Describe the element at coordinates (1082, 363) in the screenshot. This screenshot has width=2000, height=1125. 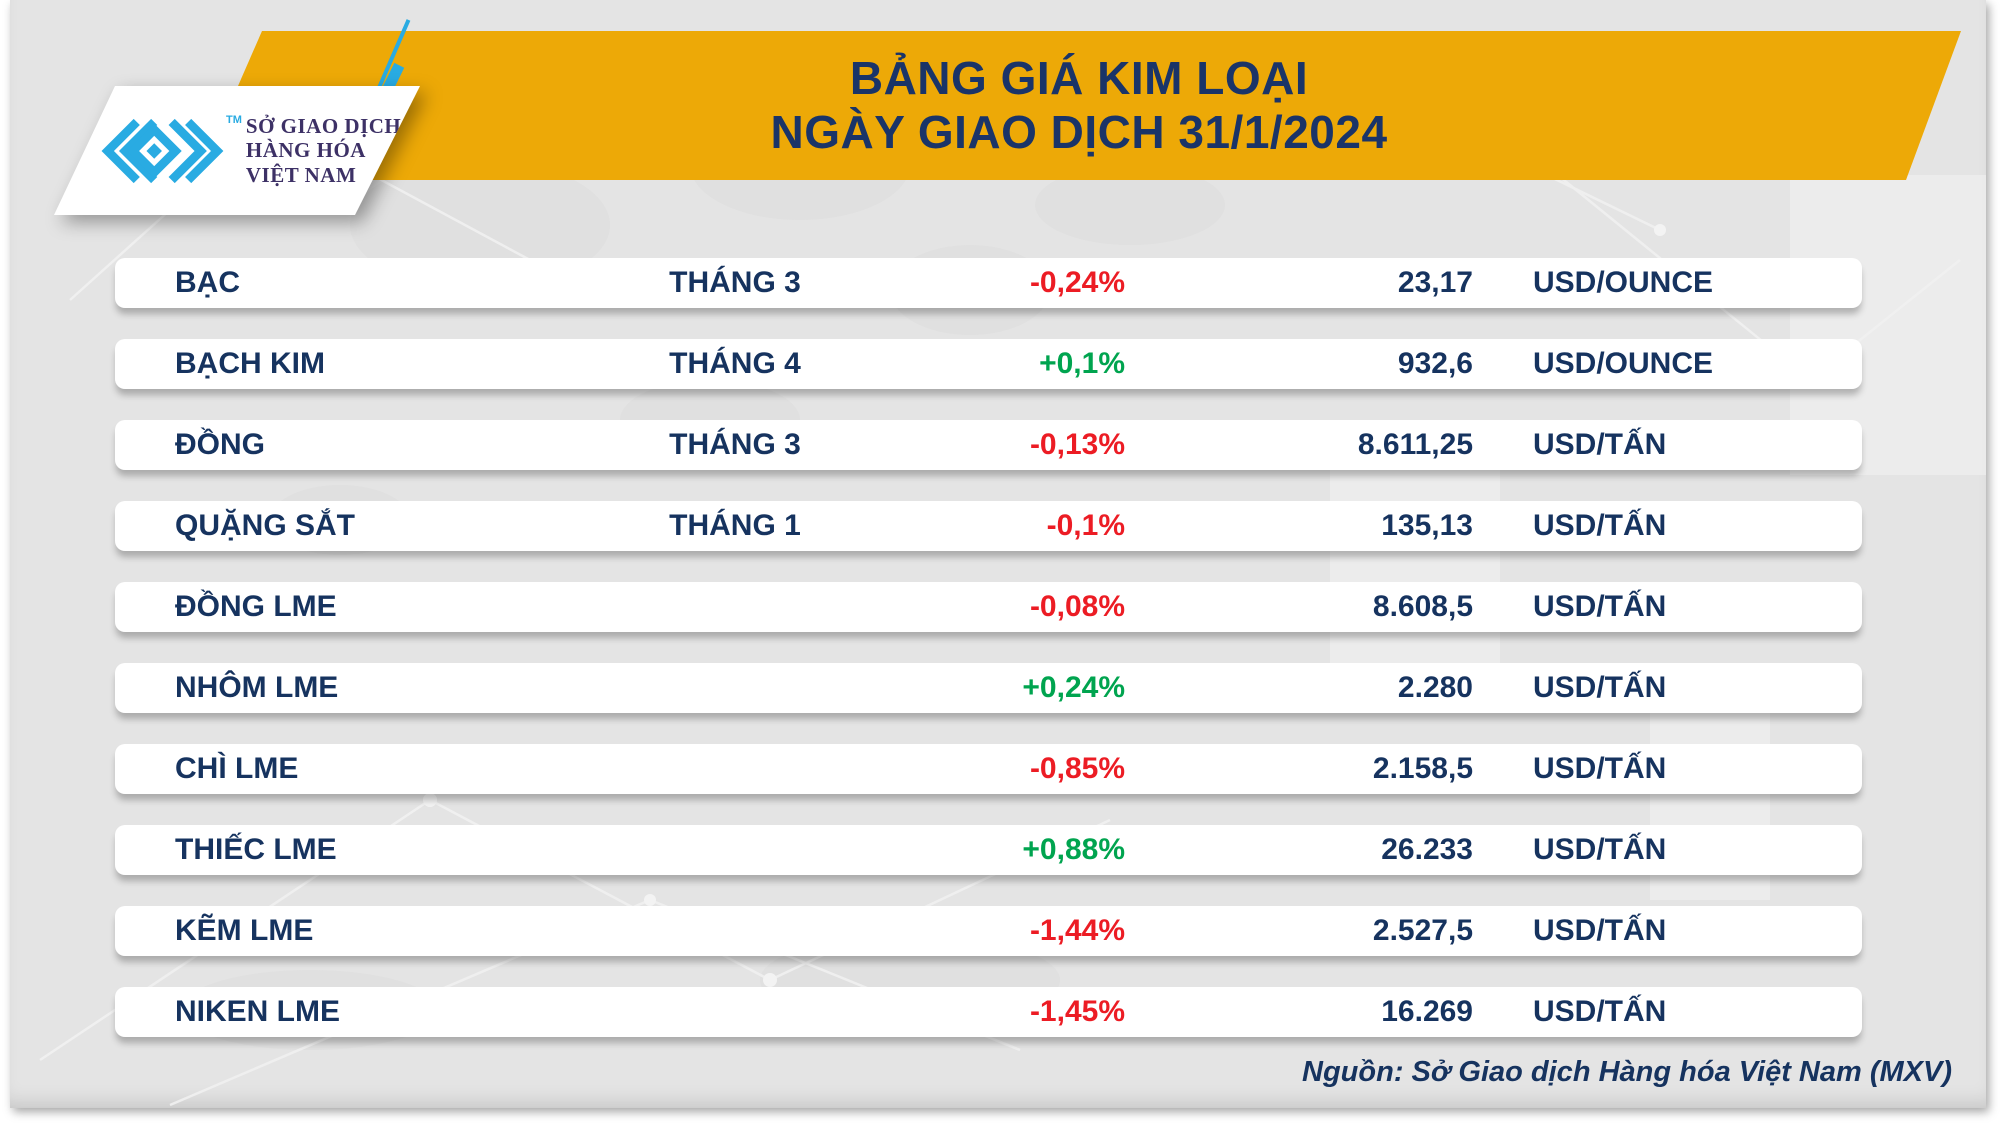
I see `change-percent: +0,1%` at that location.